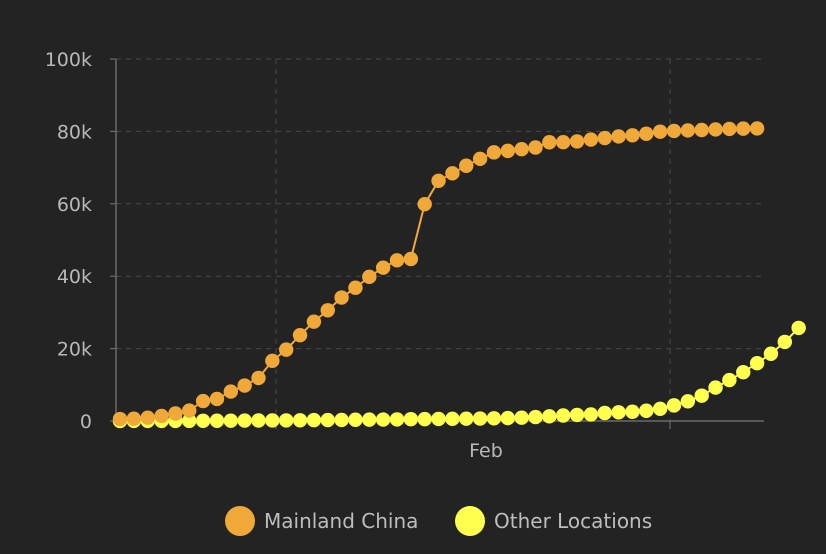  Describe the element at coordinates (341, 521) in the screenshot. I see `legend-label-mainland-china: Mainland China` at that location.